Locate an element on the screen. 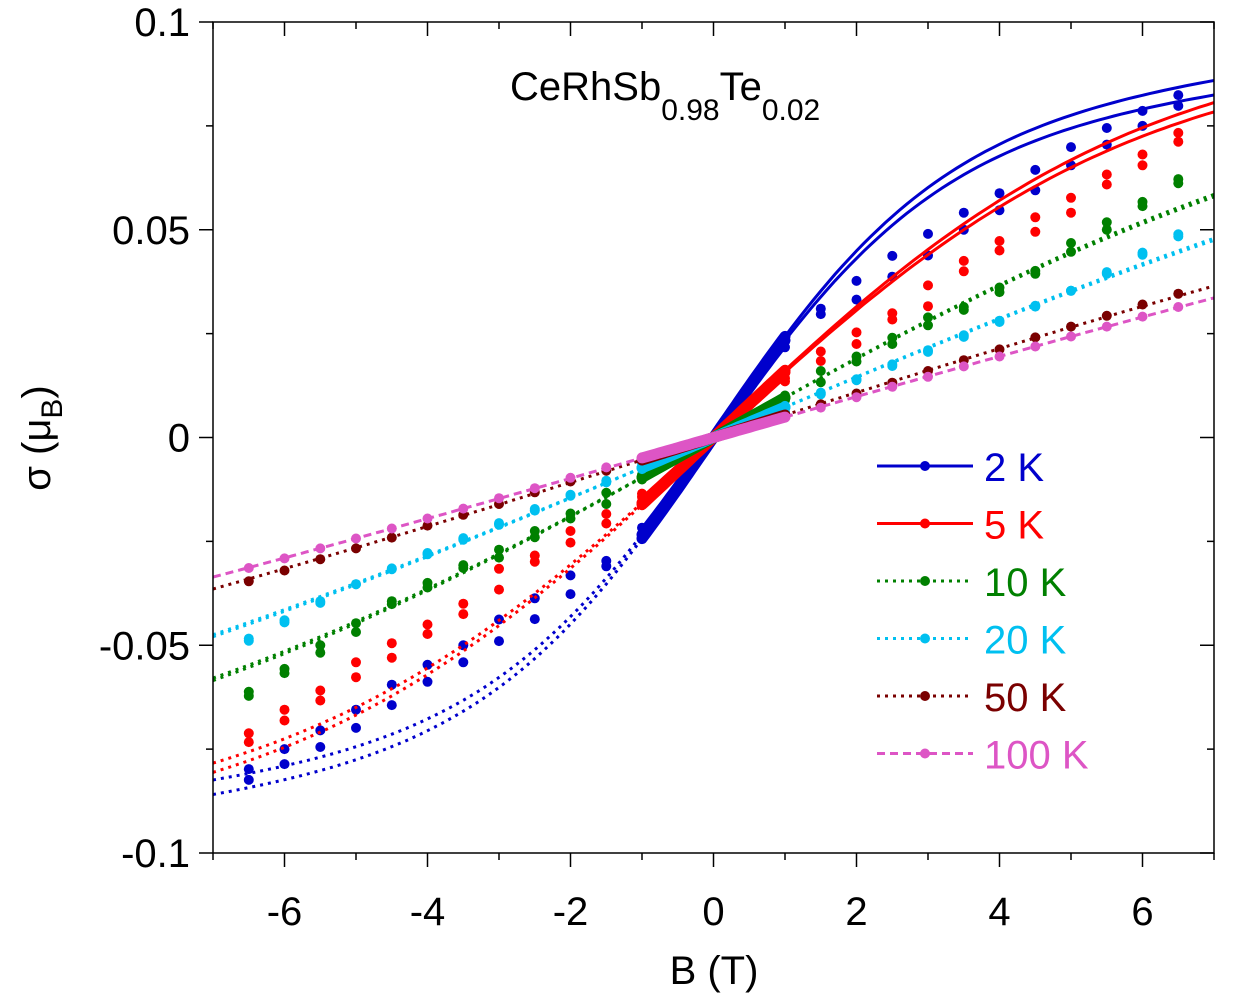  series-20k-lower-fit-positive is located at coordinates (999, 323).